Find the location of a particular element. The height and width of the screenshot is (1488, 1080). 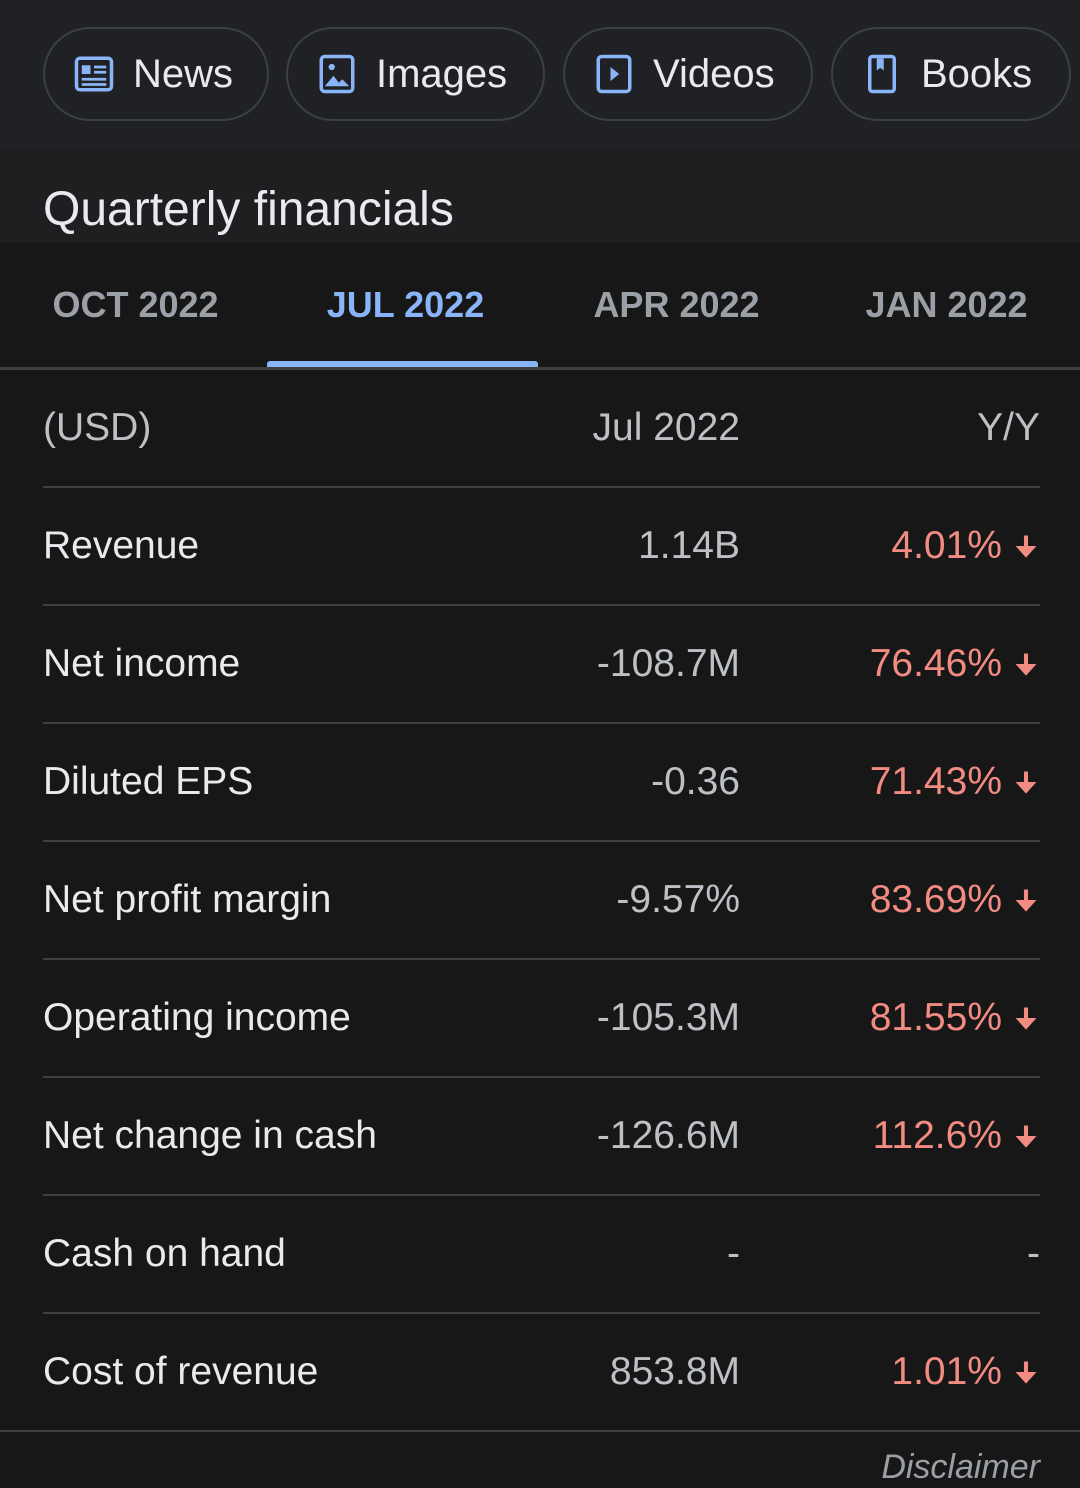

table-row: Net profit margin -9.57% 83.69% is located at coordinates (541, 901).